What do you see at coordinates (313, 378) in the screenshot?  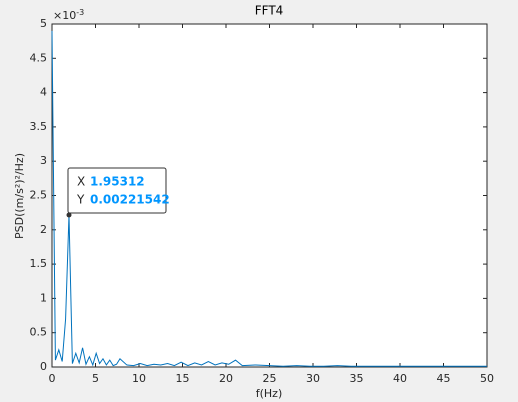 I see `x-tick-label: 30` at bounding box center [313, 378].